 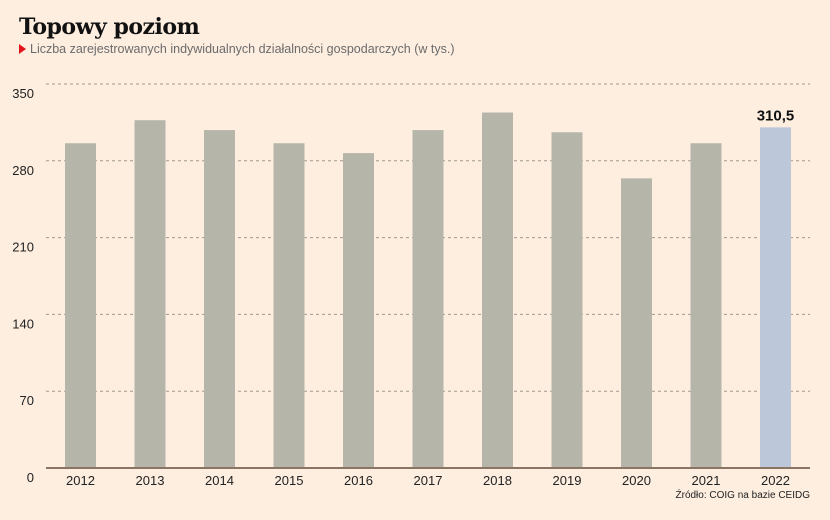 I want to click on bar-2016, so click(x=358, y=310).